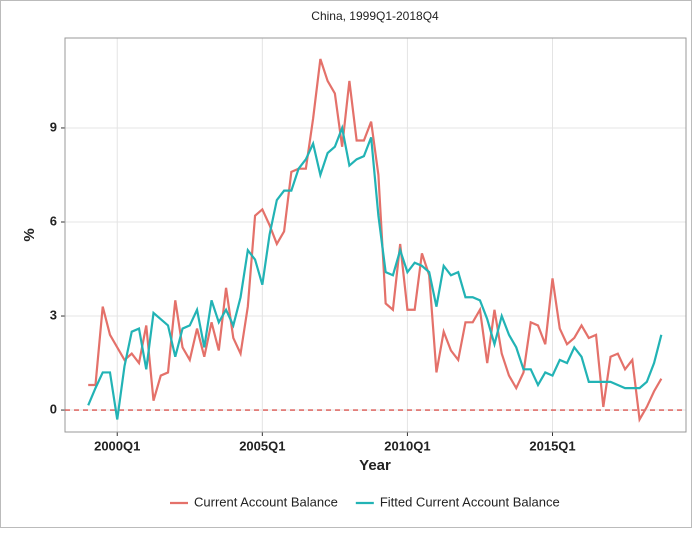 This screenshot has width=692, height=533. Describe the element at coordinates (266, 501) in the screenshot. I see `legend-label: Current Account Balance` at that location.